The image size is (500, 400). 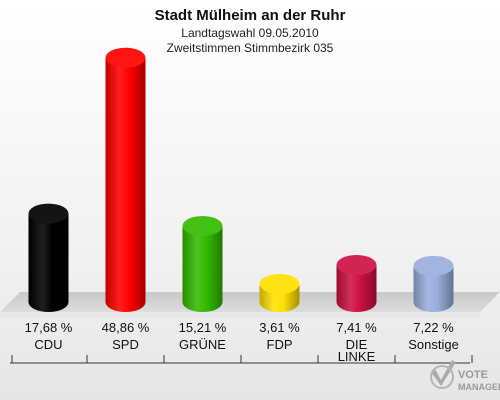 What do you see at coordinates (279, 283) in the screenshot?
I see `bar-top-fdp` at bounding box center [279, 283].